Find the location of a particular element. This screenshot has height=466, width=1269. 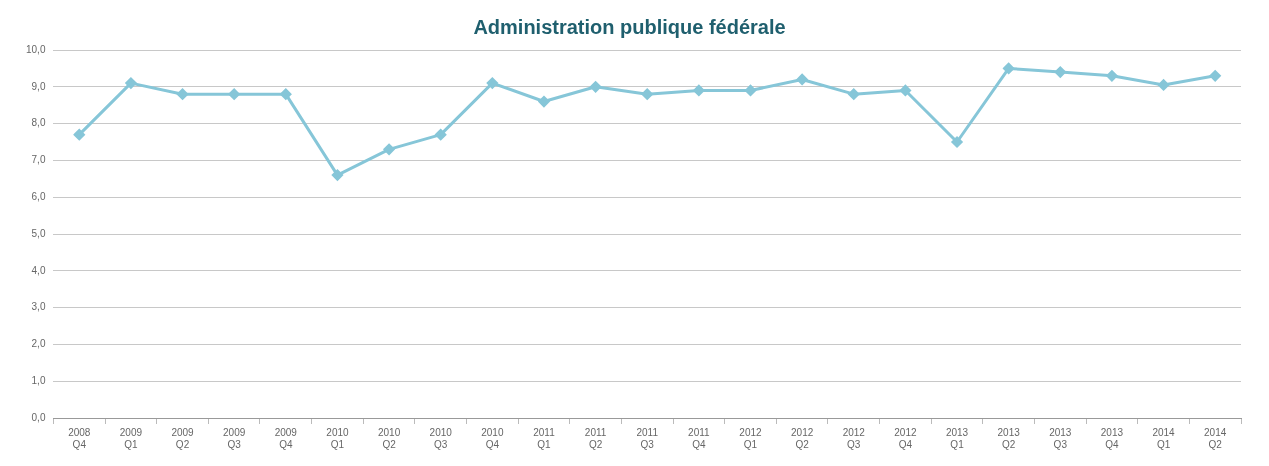

x-tick-label: 2012 Q2 is located at coordinates (802, 438).